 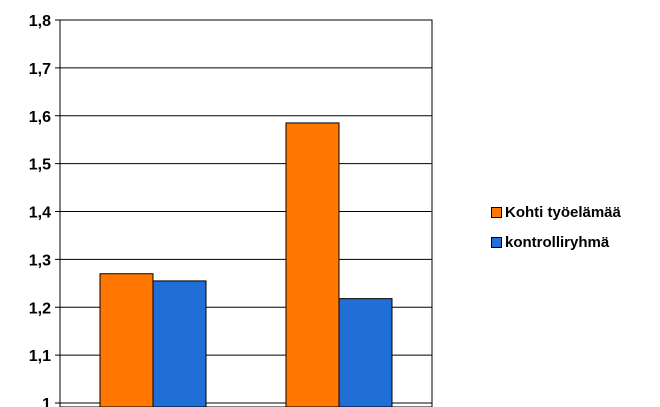 I want to click on y-tick-label: 1,3, so click(x=40, y=260).